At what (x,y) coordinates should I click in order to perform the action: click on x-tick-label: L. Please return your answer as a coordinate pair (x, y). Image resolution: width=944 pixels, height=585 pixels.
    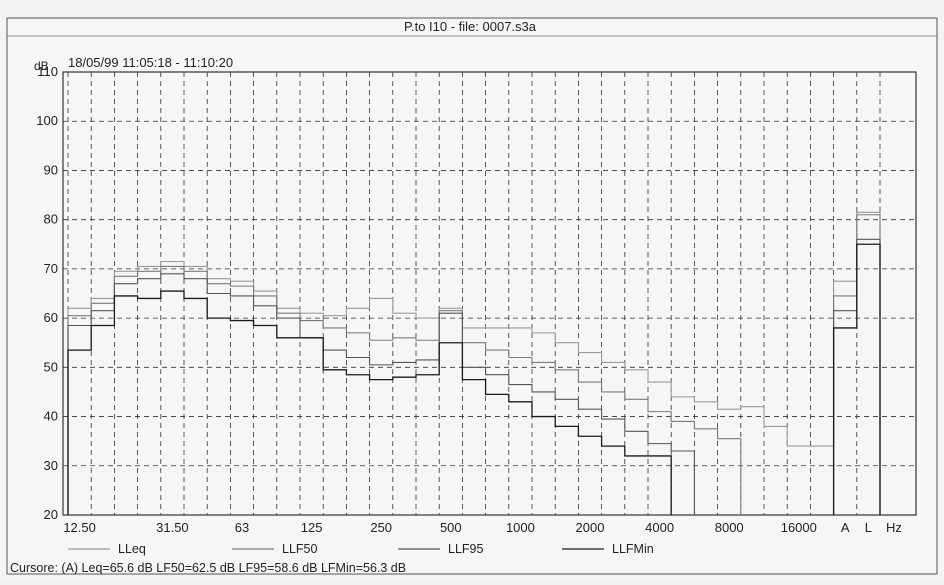
    Looking at the image, I should click on (868, 527).